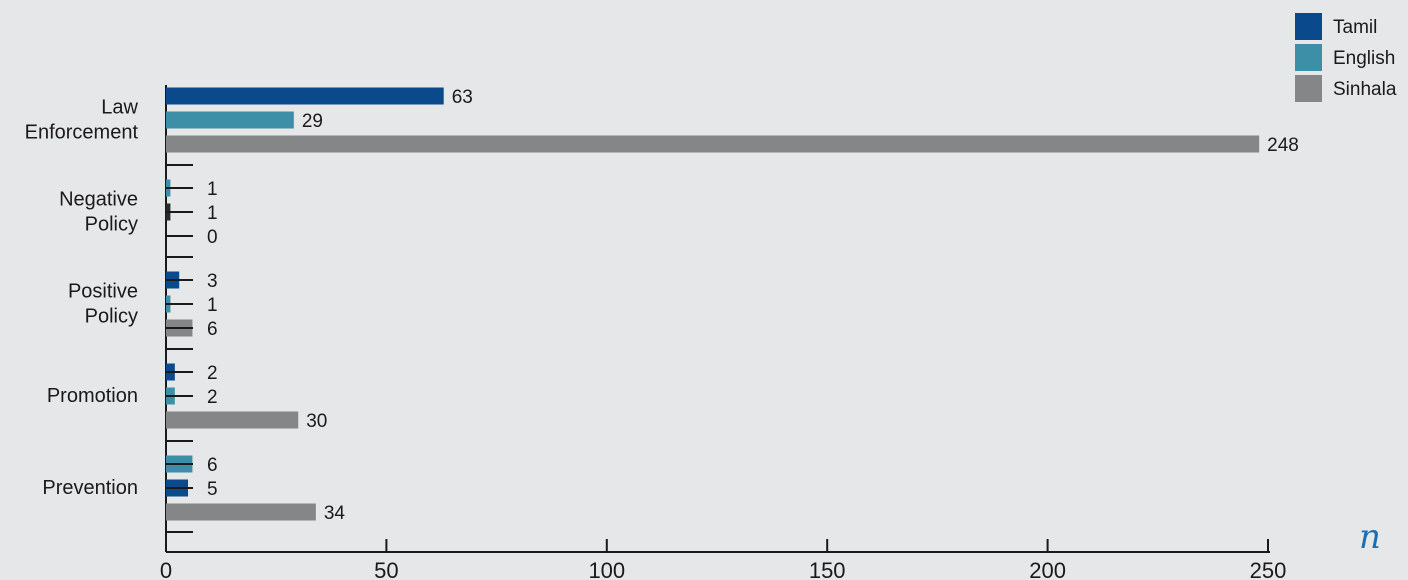  I want to click on x-axis-unit-label: n, so click(1370, 537).